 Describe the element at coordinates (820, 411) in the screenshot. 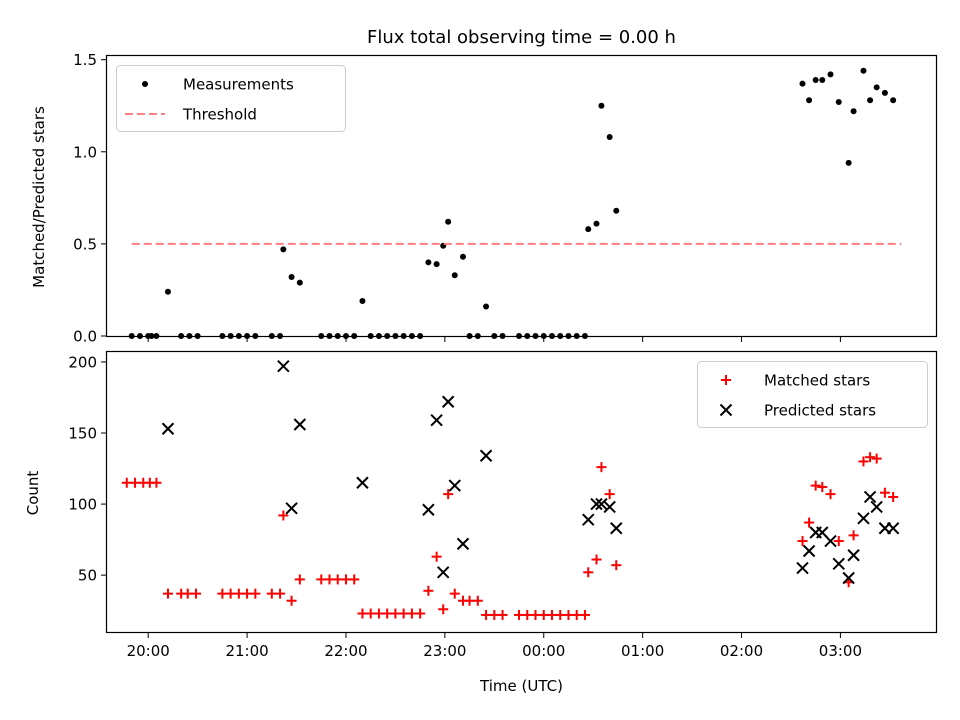

I see `legend-label: Predicted stars` at that location.